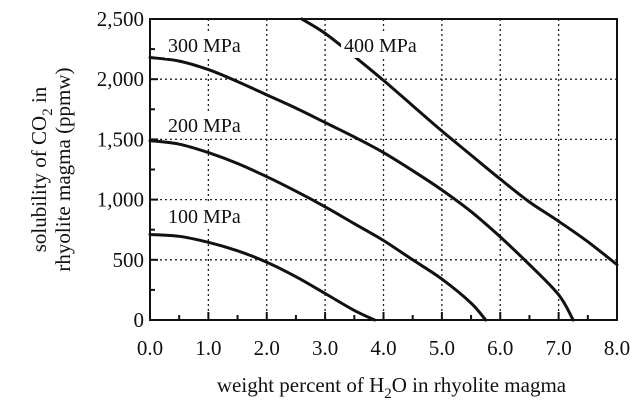 Image resolution: width=635 pixels, height=401 pixels. Describe the element at coordinates (617, 348) in the screenshot. I see `x-tick-label: 8.0` at that location.